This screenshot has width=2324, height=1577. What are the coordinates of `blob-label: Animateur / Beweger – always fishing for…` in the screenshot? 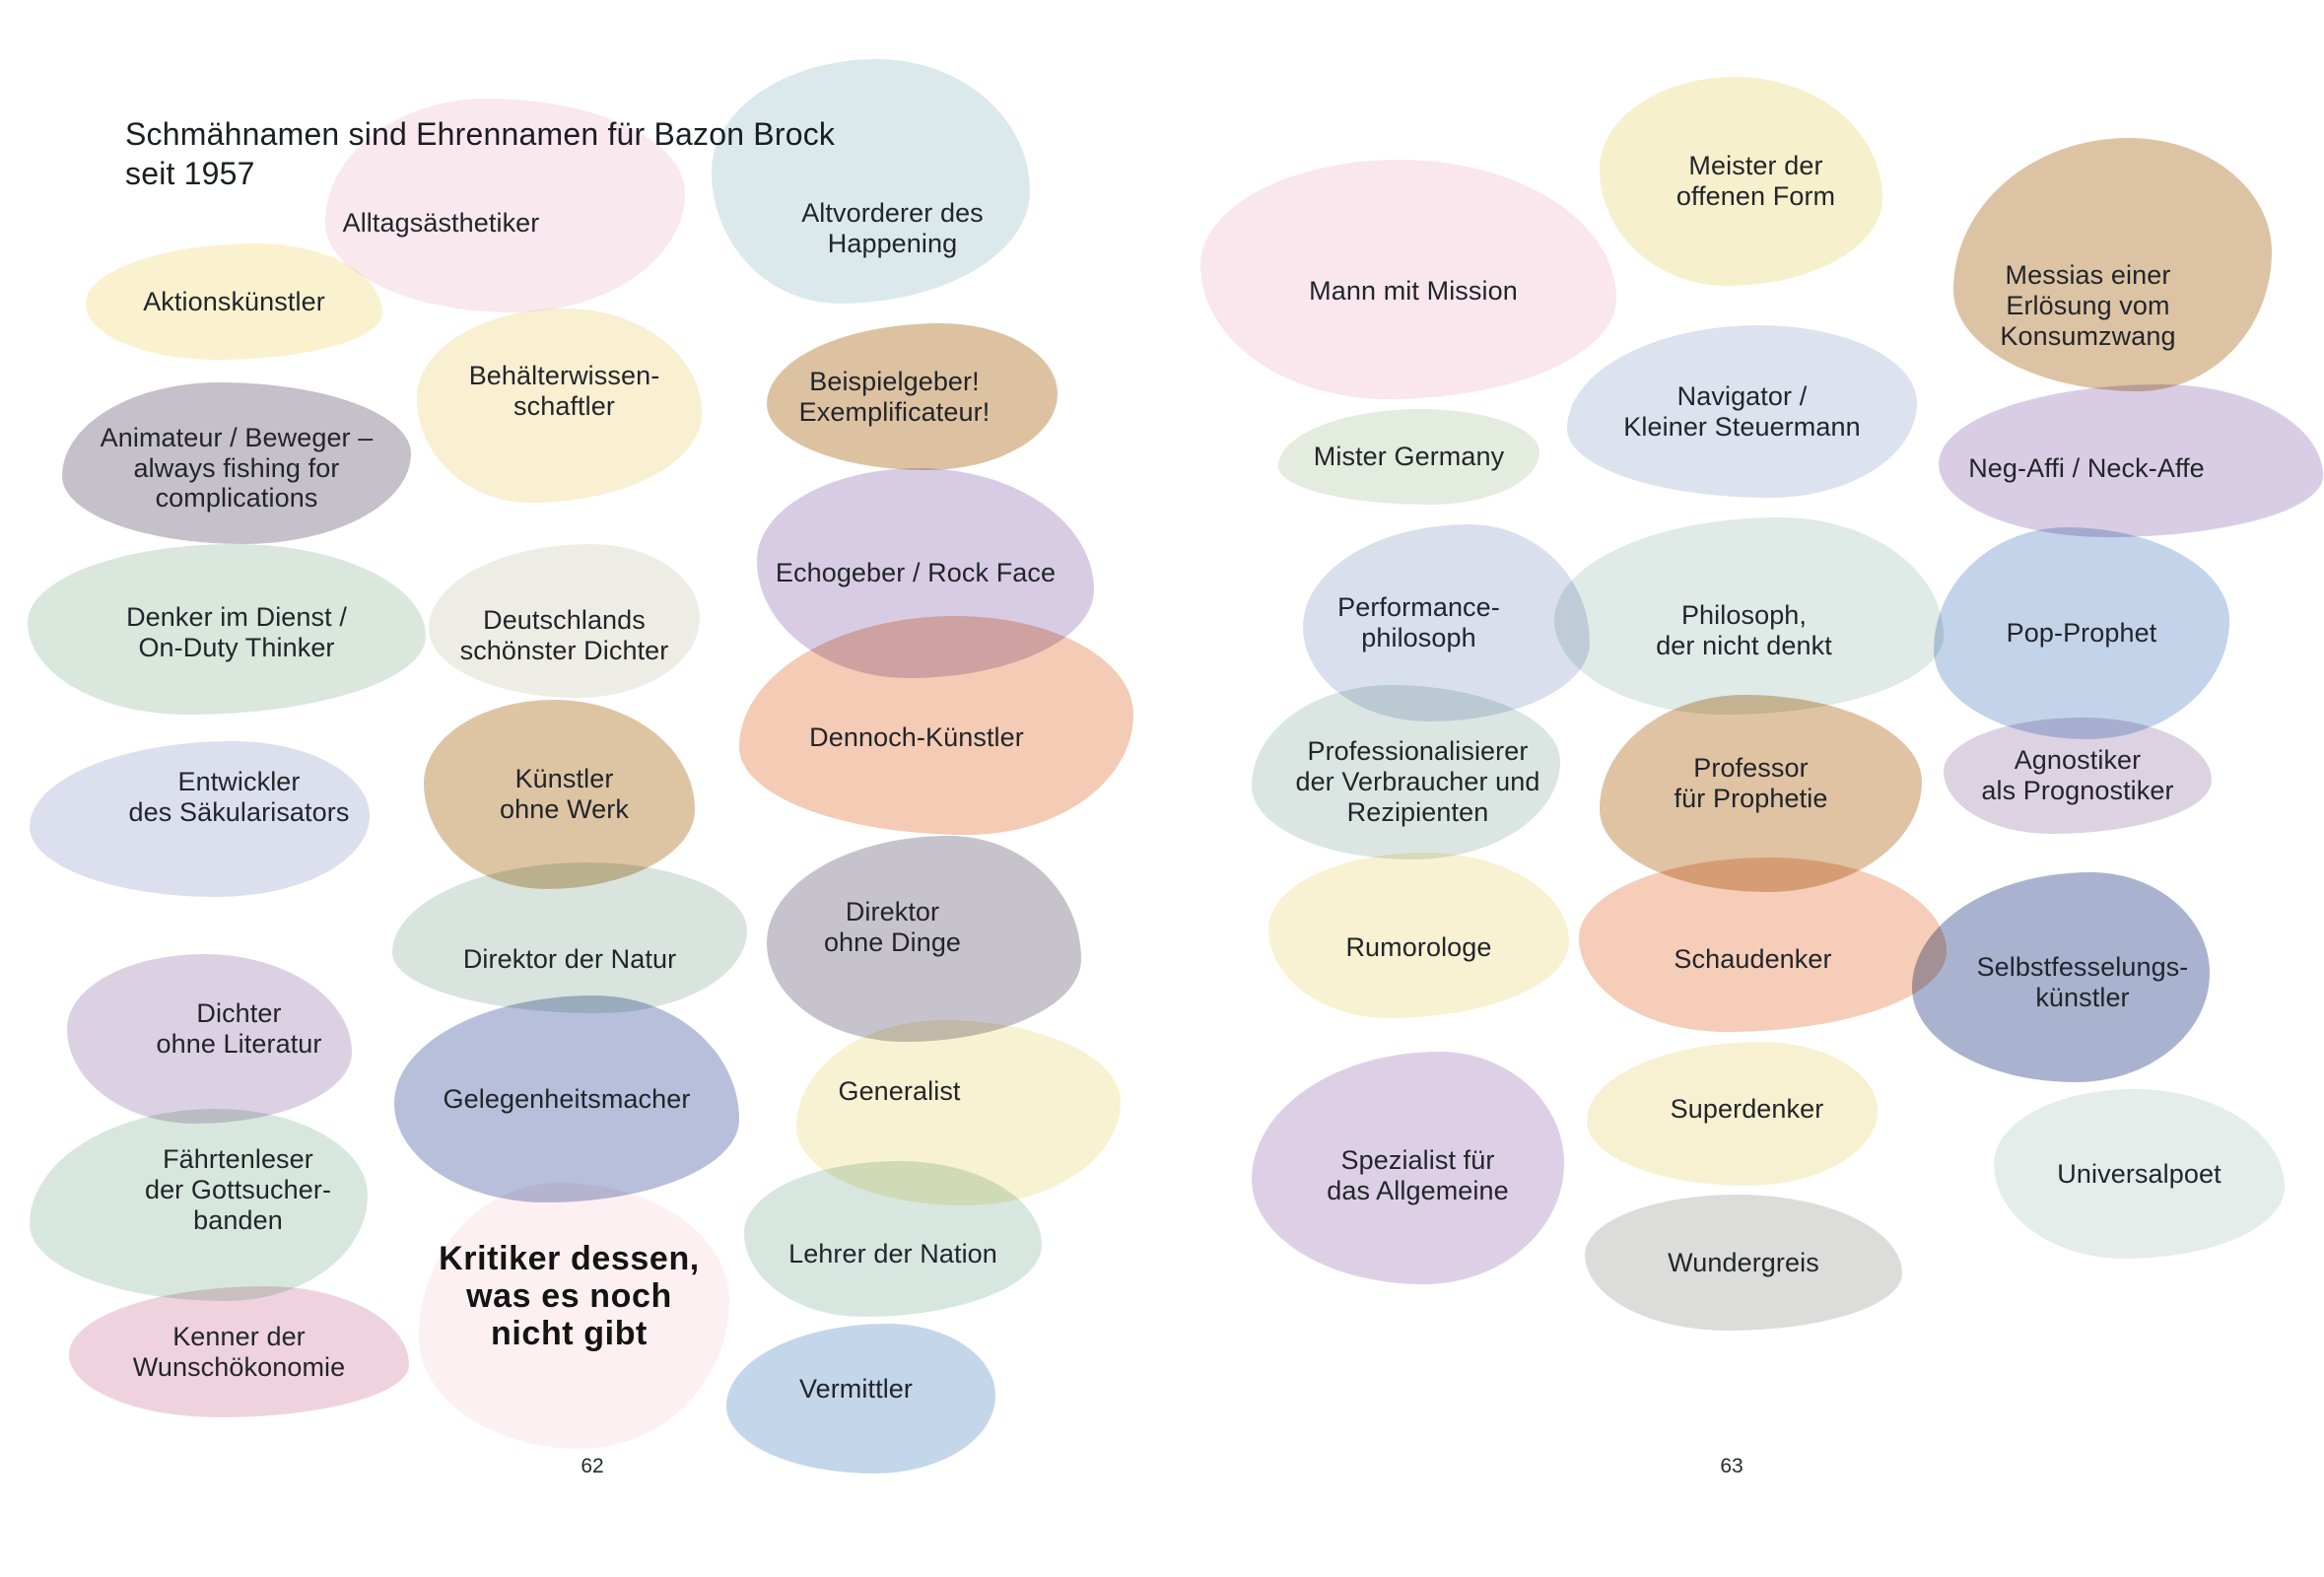 It's located at (237, 468).